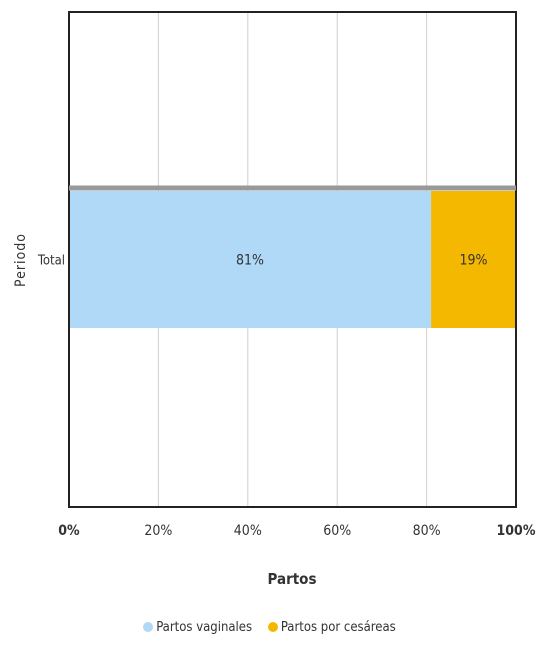  Describe the element at coordinates (21, 260) in the screenshot. I see `y-axis-title: Periodo` at that location.